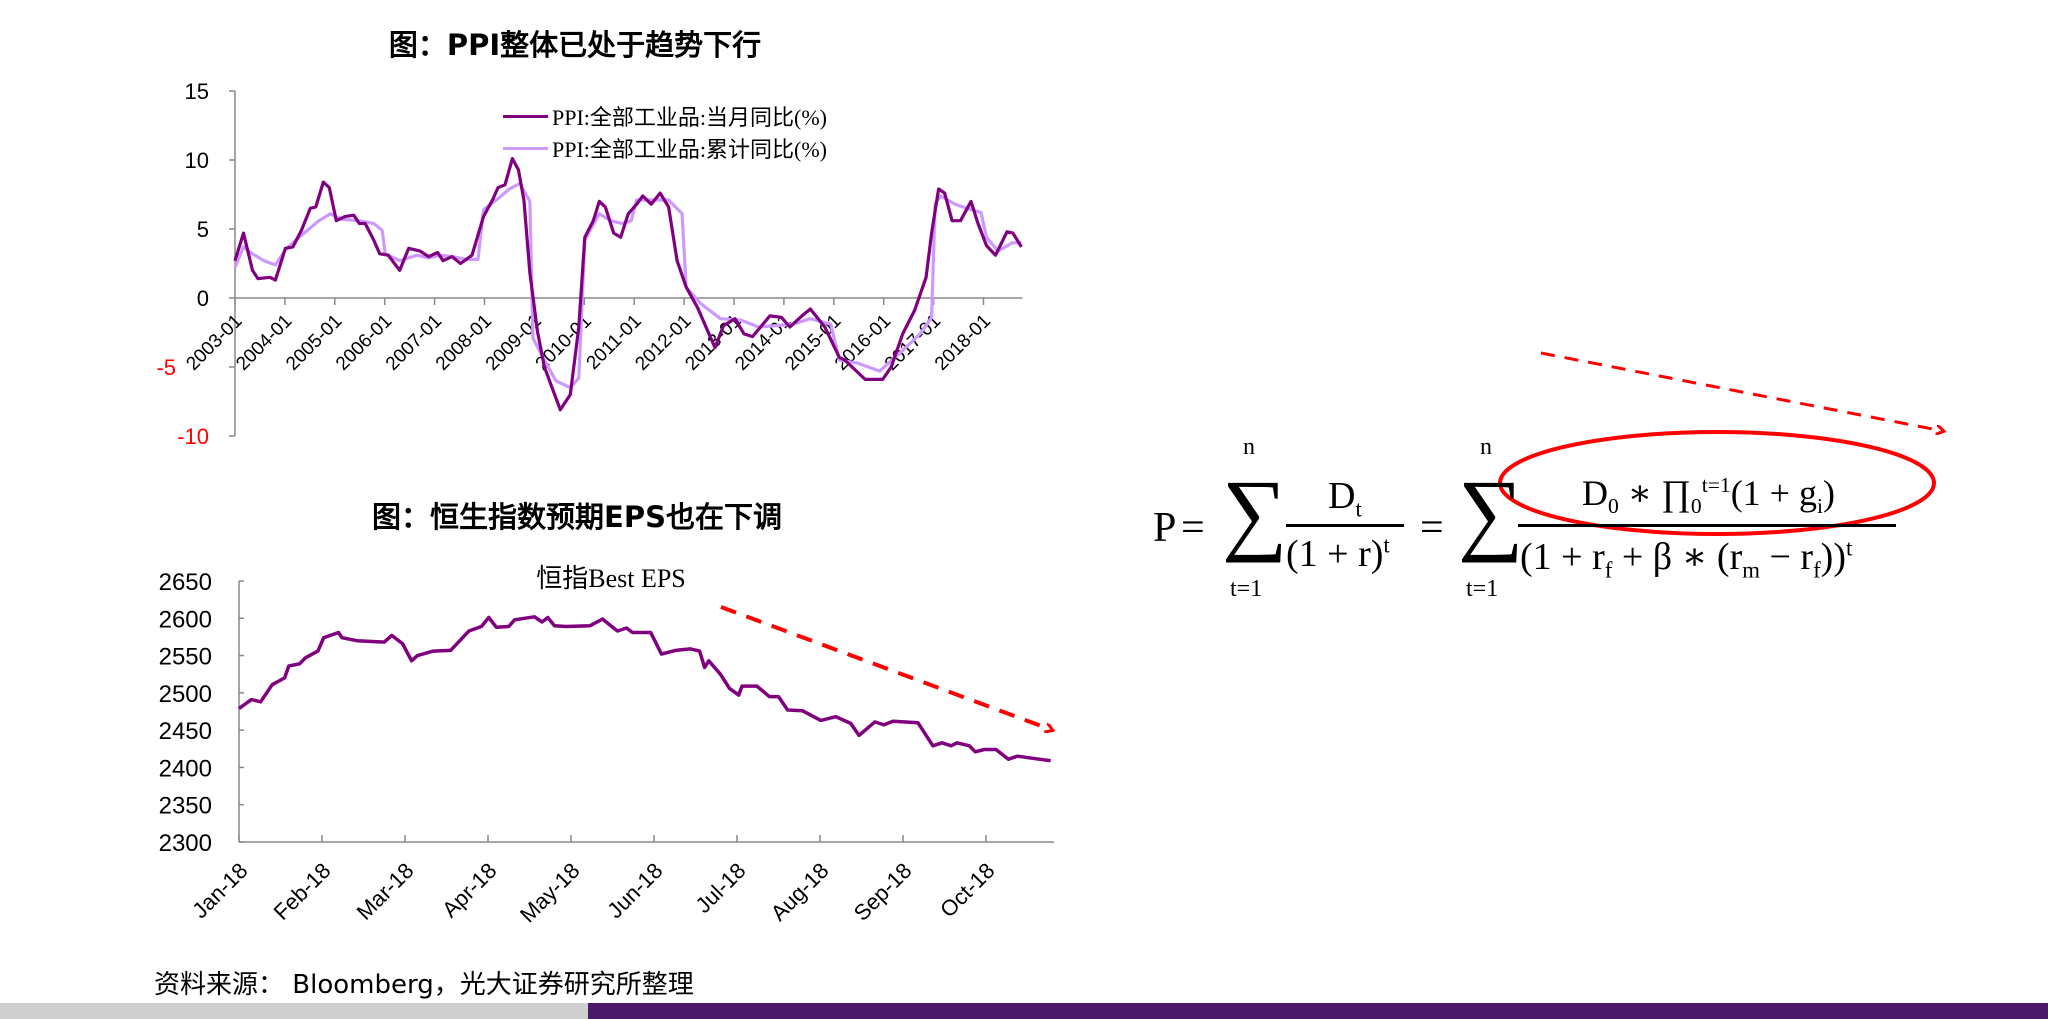 The width and height of the screenshot is (2048, 1019). What do you see at coordinates (197, 160) in the screenshot?
I see `ppi-y-tick-label: 10` at bounding box center [197, 160].